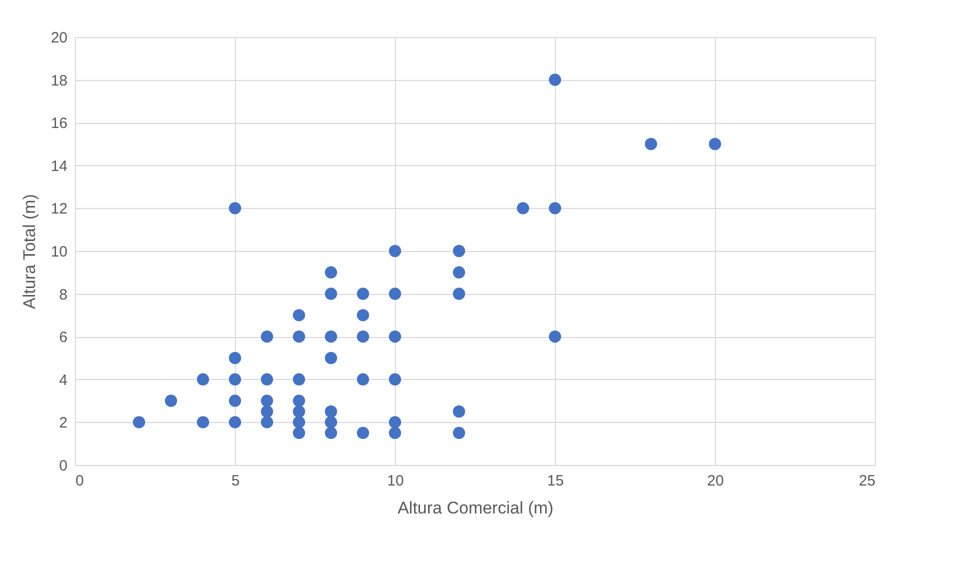 This screenshot has width=958, height=577. What do you see at coordinates (235, 481) in the screenshot?
I see `x-tick-label: 5` at bounding box center [235, 481].